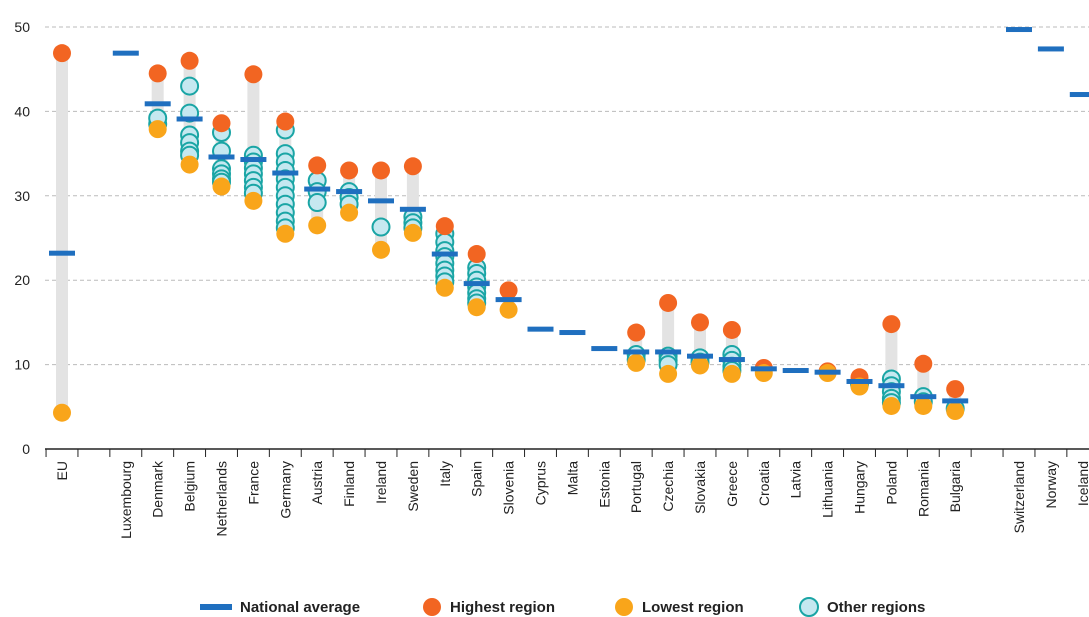 The width and height of the screenshot is (1089, 617). I want to click on x-tick-label: Portugal, so click(636, 487).